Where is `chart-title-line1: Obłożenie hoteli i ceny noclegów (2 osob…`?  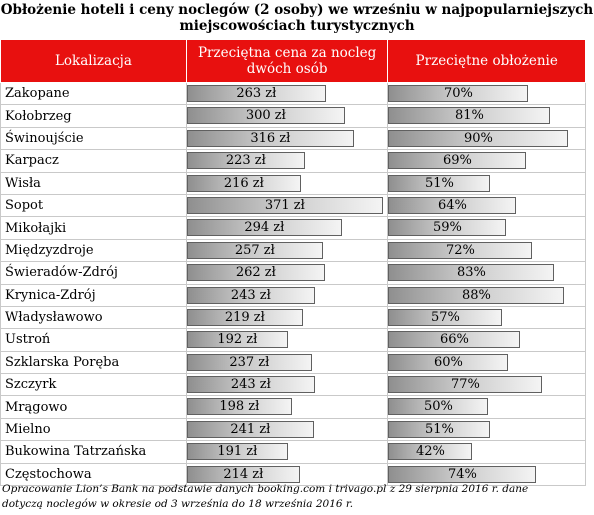
chart-title-line1: Obłożenie hoteli i ceny noclegów (2 osob… is located at coordinates (297, 10).